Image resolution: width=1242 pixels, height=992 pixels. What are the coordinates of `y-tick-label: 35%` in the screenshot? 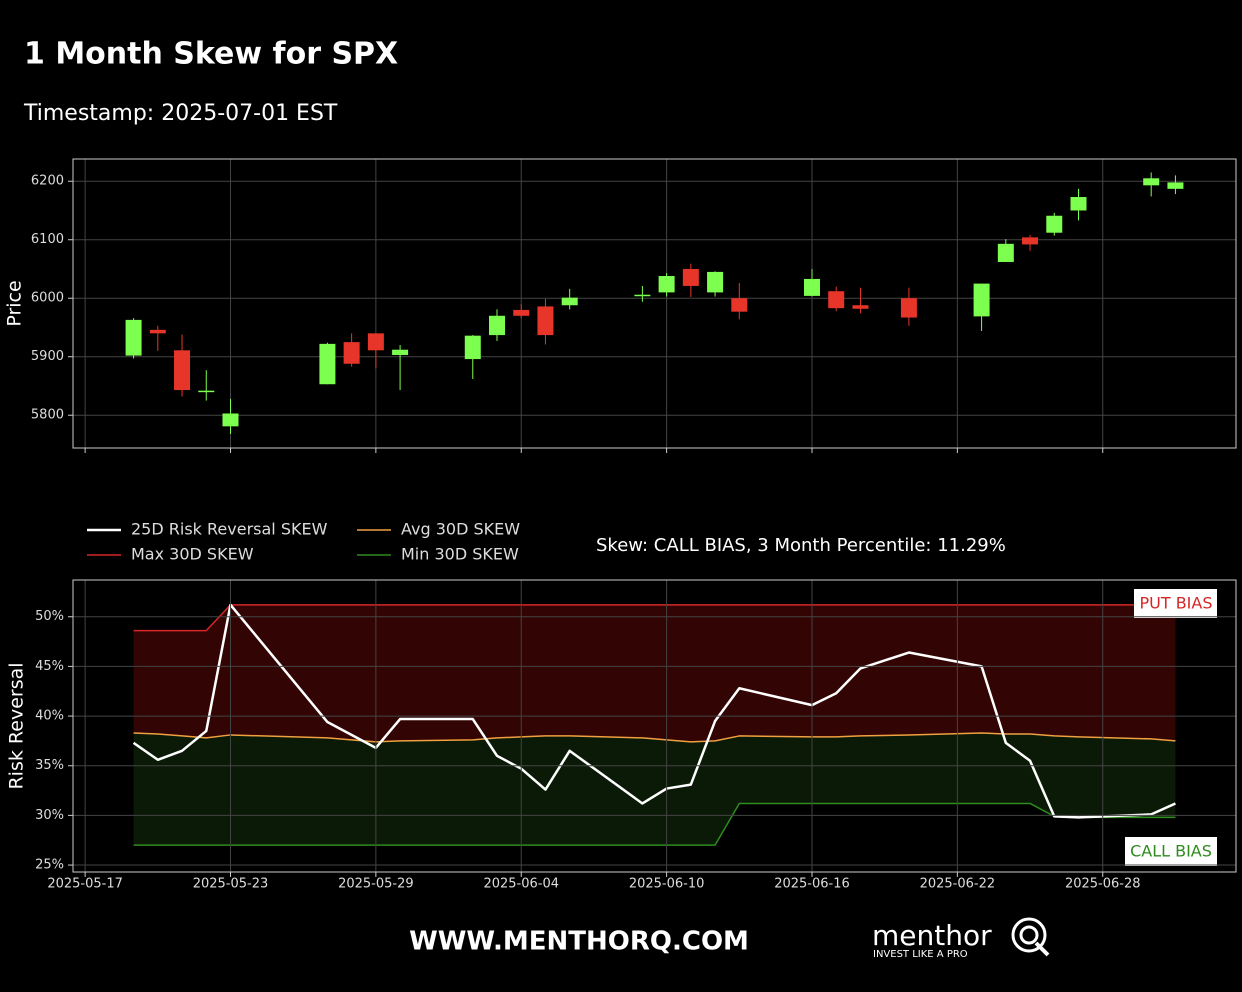 It's located at (49, 765).